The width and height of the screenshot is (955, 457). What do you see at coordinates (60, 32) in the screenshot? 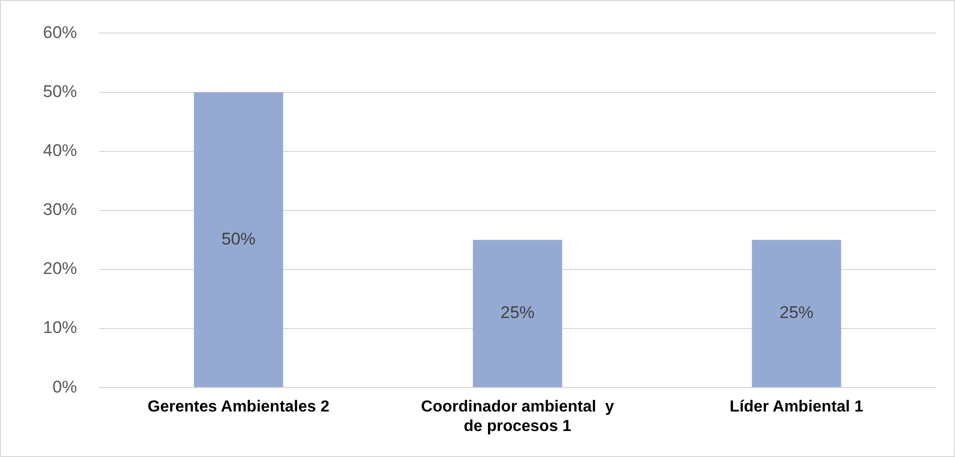
I see `y-tick-label: 60%` at bounding box center [60, 32].